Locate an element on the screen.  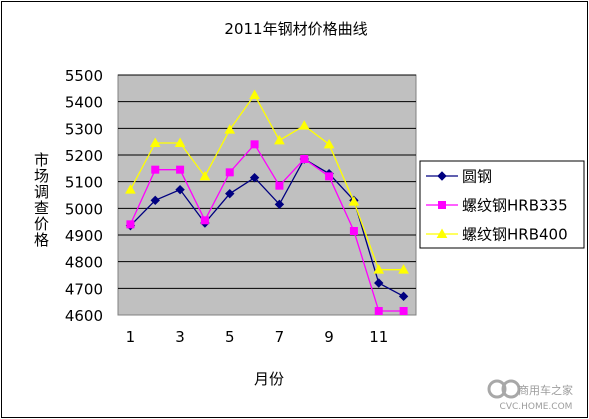
x-axis-label: 月份 is located at coordinates (269, 379).